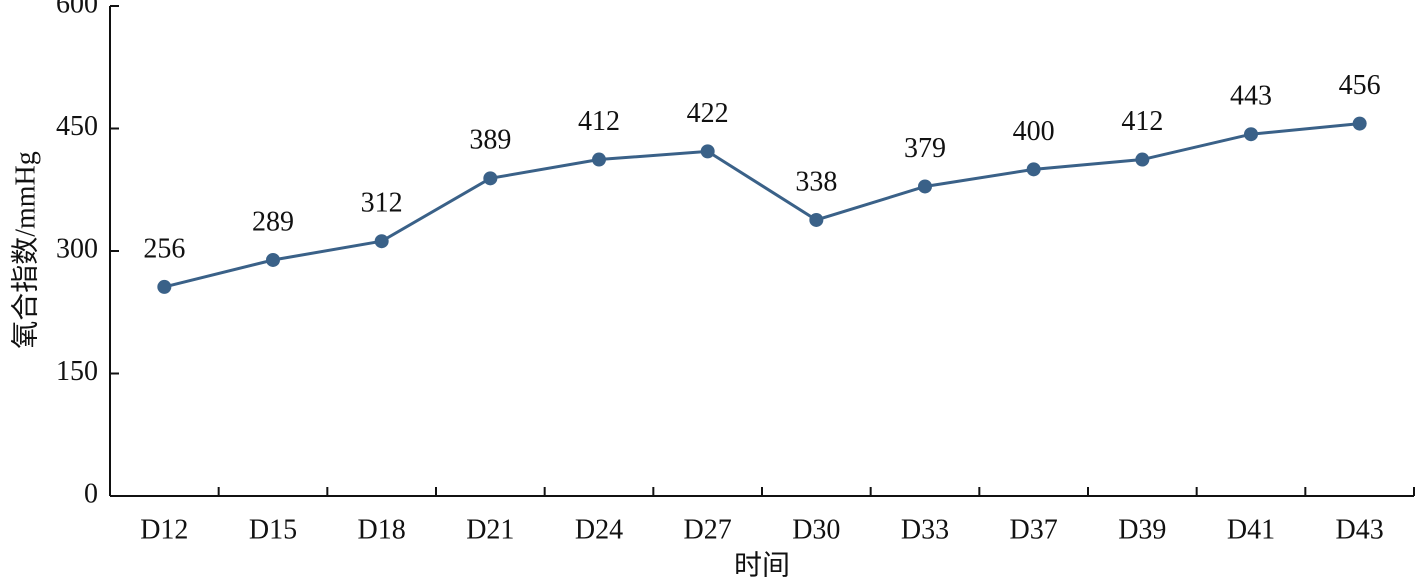 Image resolution: width=1417 pixels, height=584 pixels. Describe the element at coordinates (77, 126) in the screenshot. I see `y-tick-label: 450` at that location.